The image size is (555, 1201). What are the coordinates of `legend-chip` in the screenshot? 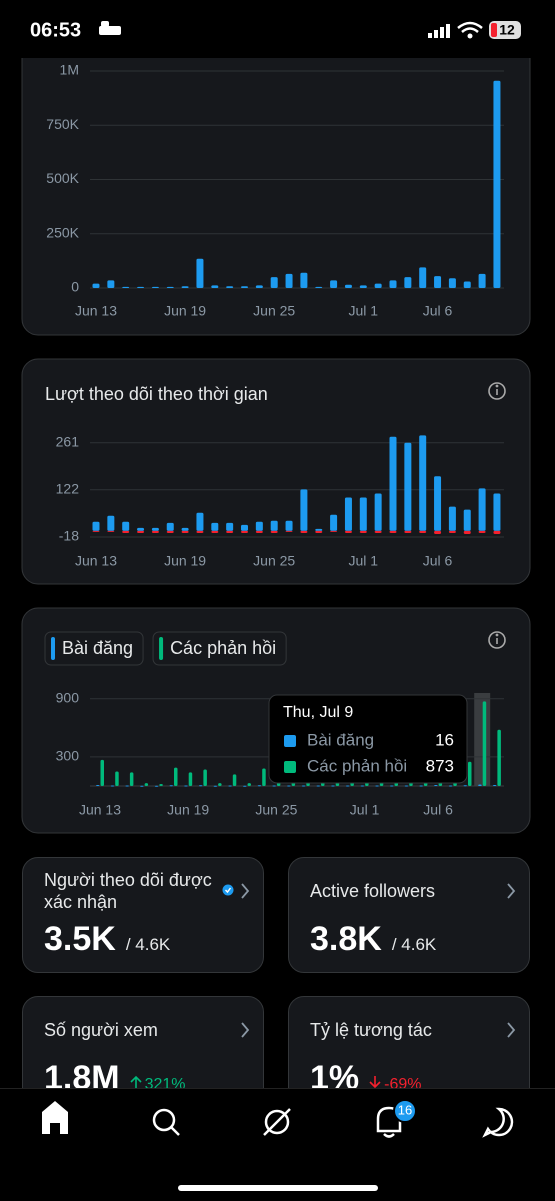 It's located at (94, 648).